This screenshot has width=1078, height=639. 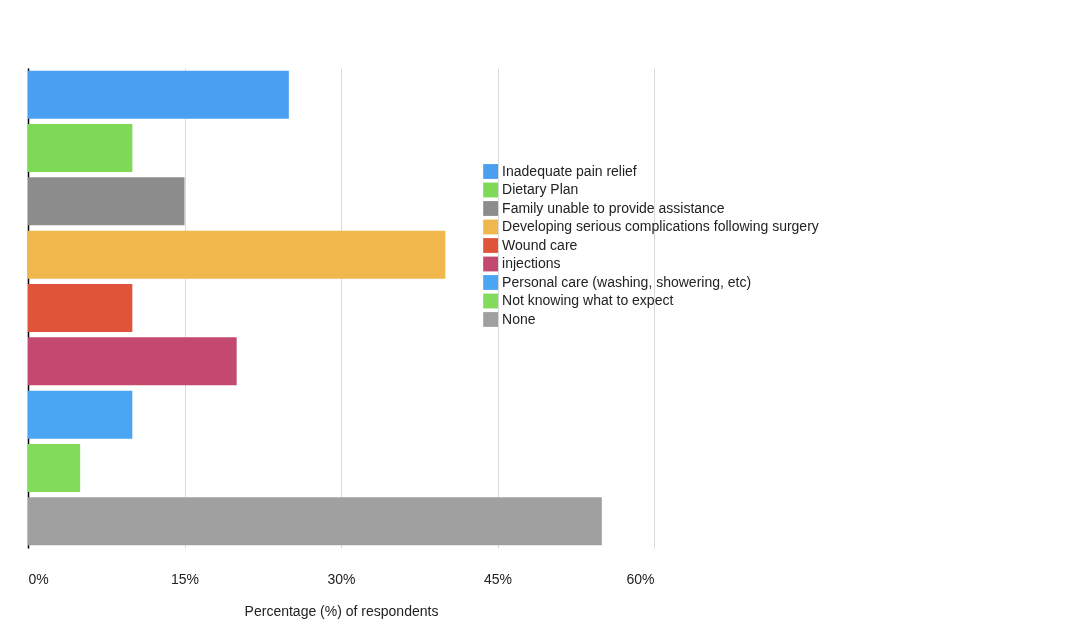 I want to click on legend-label: injections, so click(x=531, y=263).